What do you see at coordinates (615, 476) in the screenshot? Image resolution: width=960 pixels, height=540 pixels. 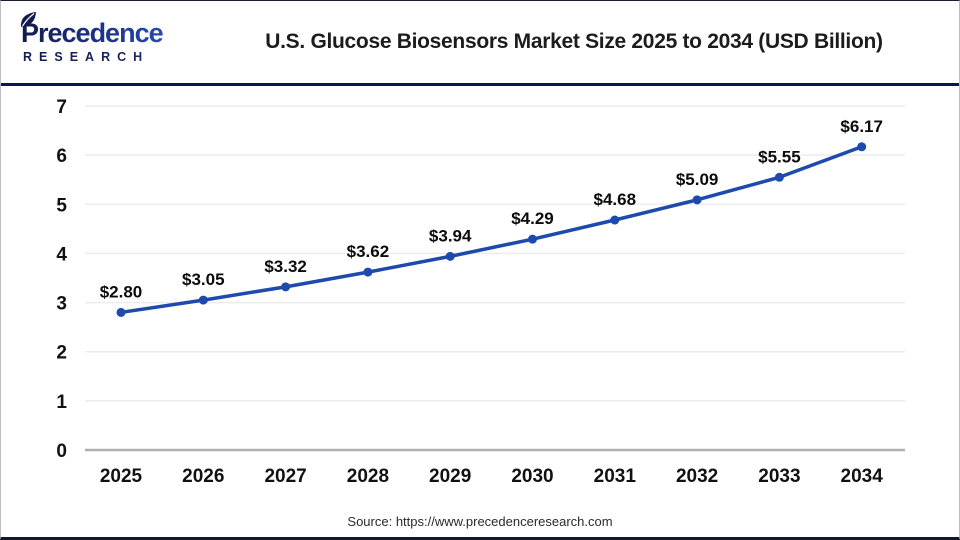 I see `x-axis-tick-label: 2031` at bounding box center [615, 476].